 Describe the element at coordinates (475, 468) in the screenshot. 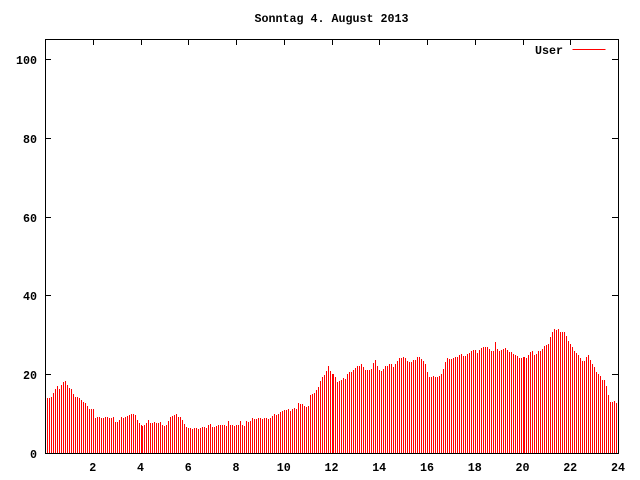

I see `svg-text: 18` at that location.